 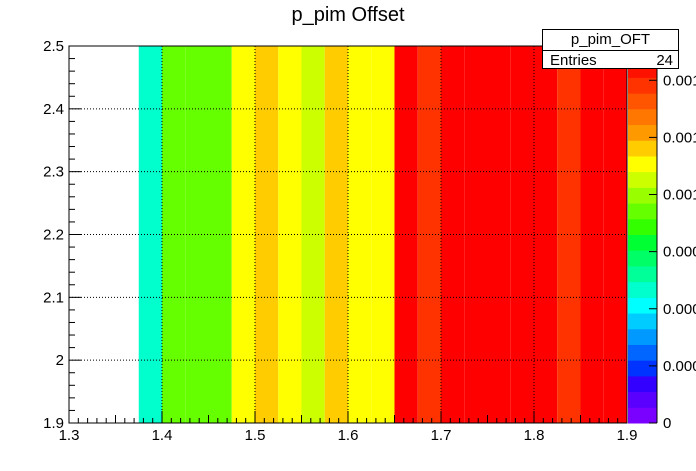 What do you see at coordinates (679, 80) in the screenshot?
I see `palette-label-6: 0.001` at bounding box center [679, 80].